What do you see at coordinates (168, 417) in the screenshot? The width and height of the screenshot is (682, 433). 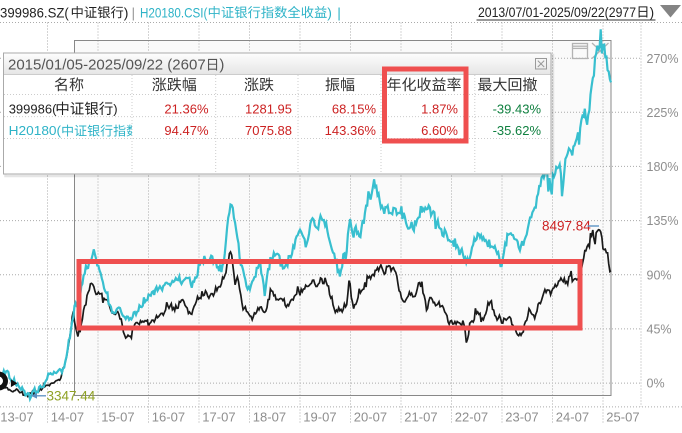 I see `svg-text: 16-07` at bounding box center [168, 417].